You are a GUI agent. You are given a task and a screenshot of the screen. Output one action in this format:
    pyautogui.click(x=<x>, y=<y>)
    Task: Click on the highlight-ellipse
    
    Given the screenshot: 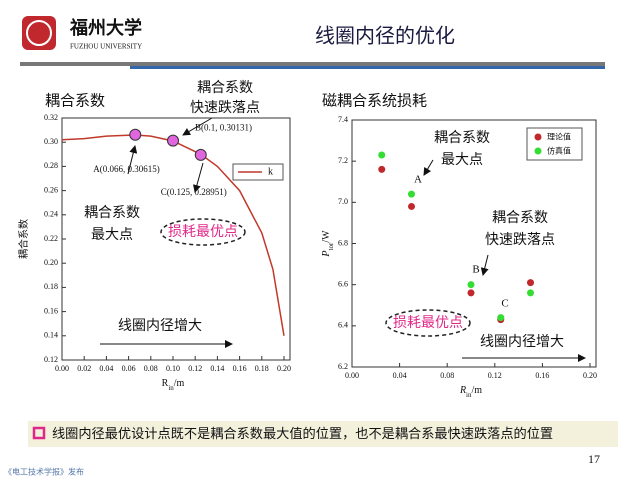 What is the action you would take?
    pyautogui.click(x=203, y=232)
    